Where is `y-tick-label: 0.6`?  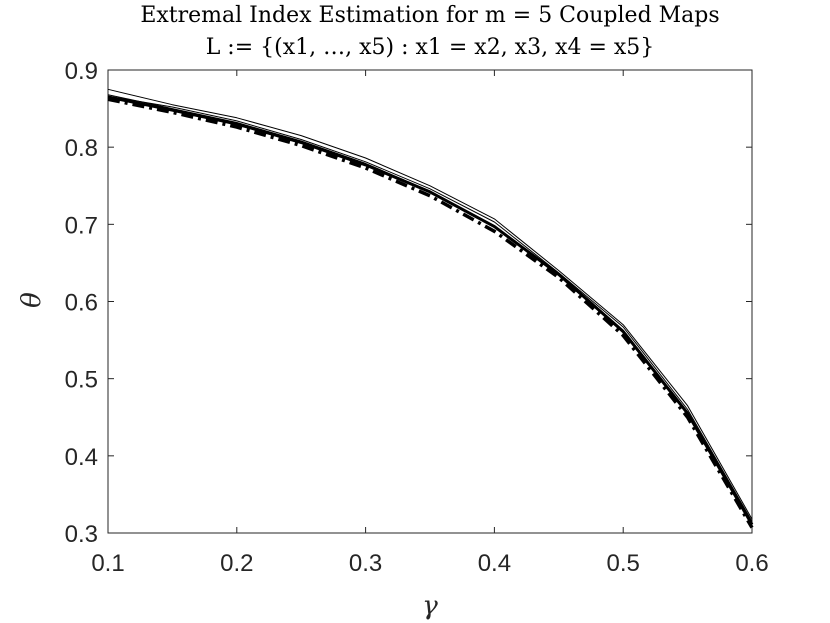 y-tick-label: 0.6 is located at coordinates (81, 303).